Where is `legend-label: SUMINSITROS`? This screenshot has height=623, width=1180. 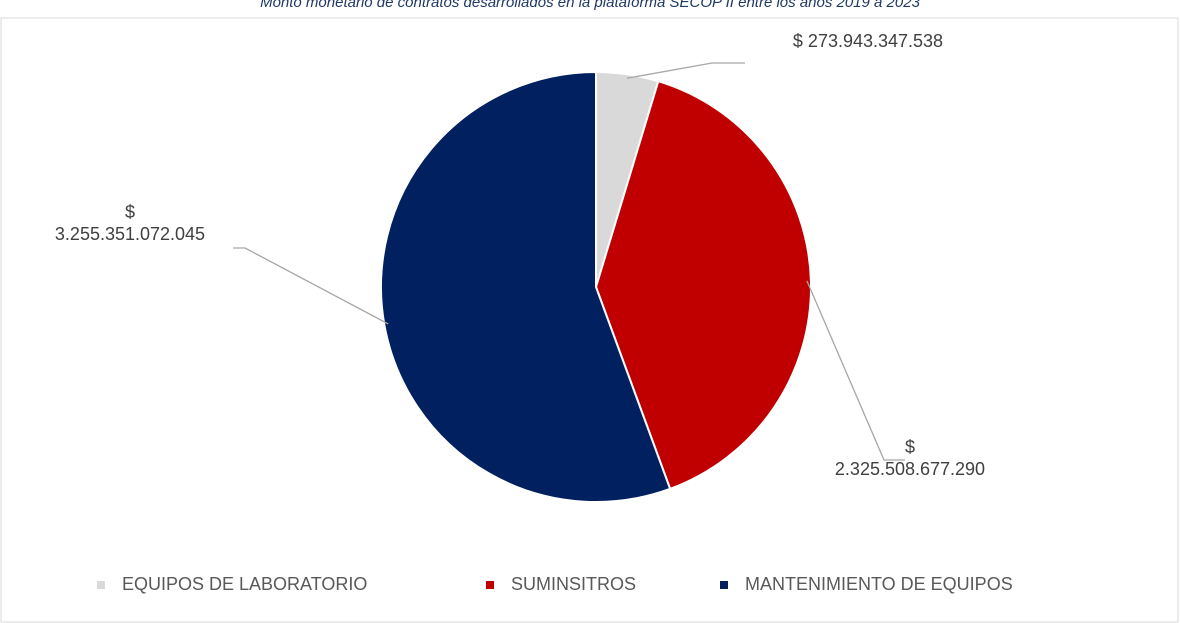
legend-label: SUMINSITROS is located at coordinates (574, 584).